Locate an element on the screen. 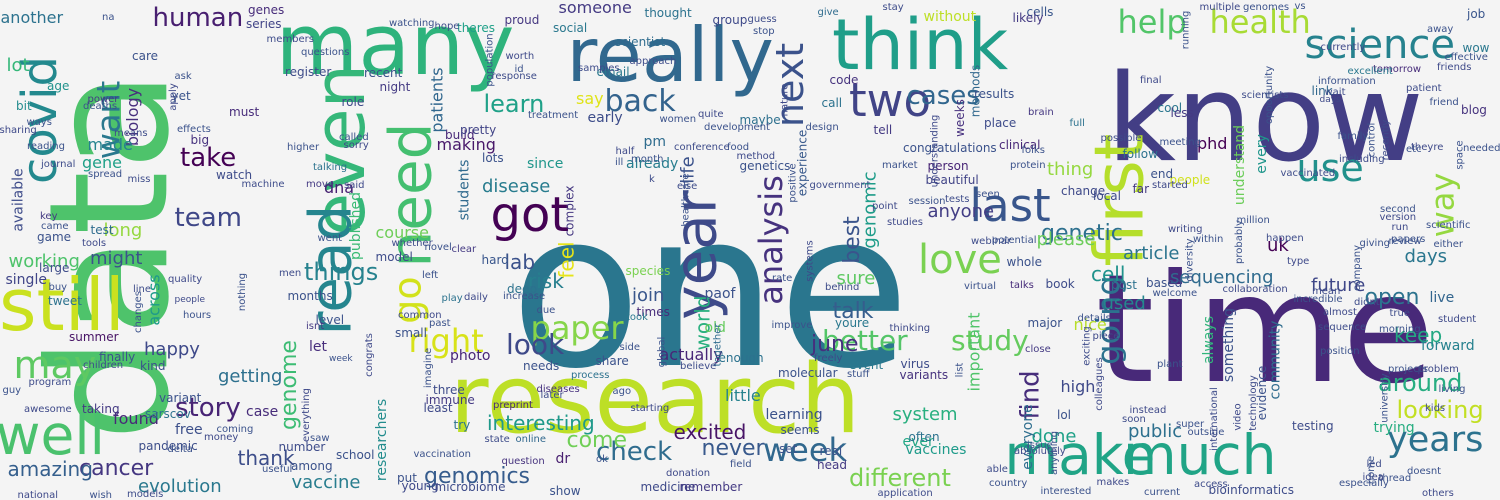  word-thank: thank is located at coordinates (266, 458).